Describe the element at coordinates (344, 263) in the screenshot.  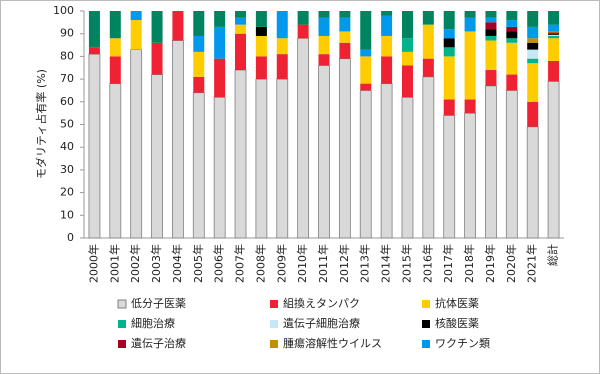
I see `x-tick-label: 2012年` at that location.